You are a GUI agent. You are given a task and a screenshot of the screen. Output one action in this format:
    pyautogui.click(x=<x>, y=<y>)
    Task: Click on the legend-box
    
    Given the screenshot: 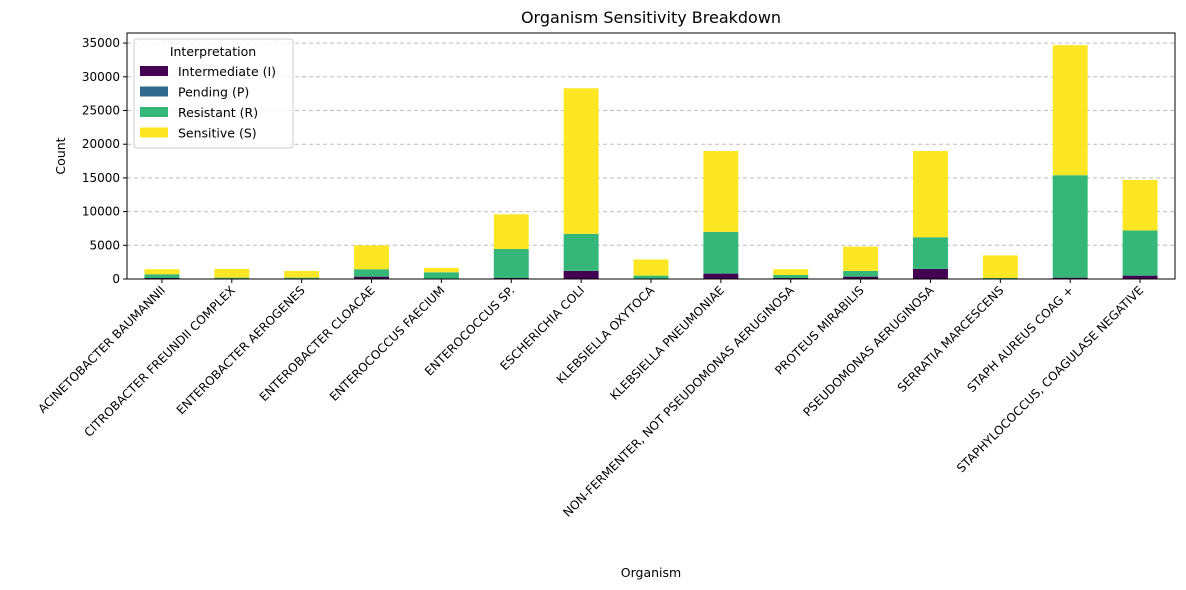 What is the action you would take?
    pyautogui.click(x=213, y=93)
    